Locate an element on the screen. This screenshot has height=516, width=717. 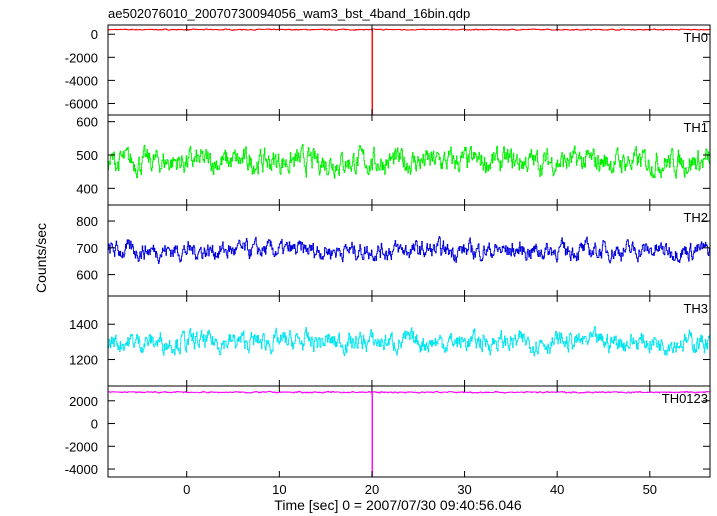
panel-label: TH0123 is located at coordinates (685, 398).